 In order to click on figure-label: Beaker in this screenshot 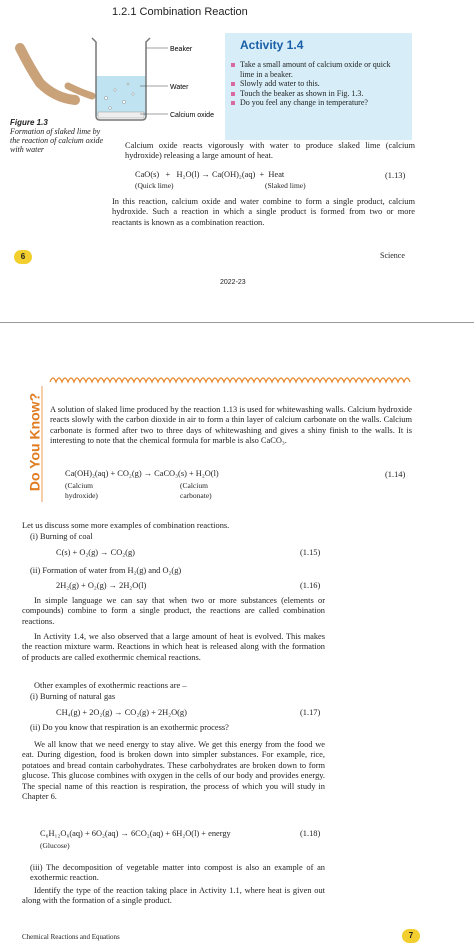, I will do `click(181, 49)`.